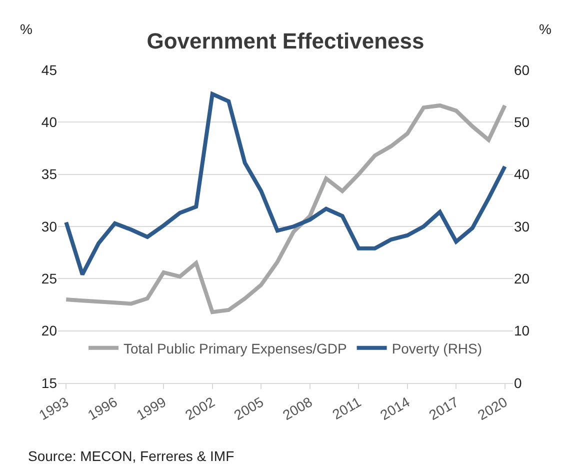 This screenshot has width=571, height=473. What do you see at coordinates (54, 409) in the screenshot?
I see `x-tick-label: 1993` at bounding box center [54, 409].